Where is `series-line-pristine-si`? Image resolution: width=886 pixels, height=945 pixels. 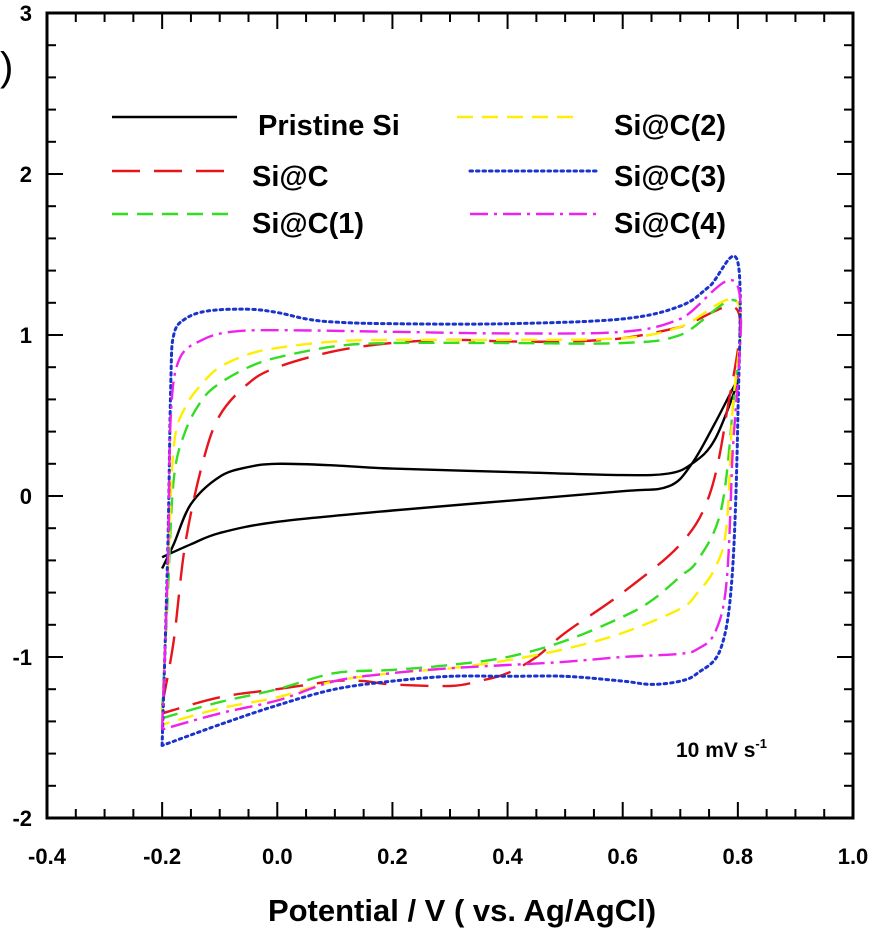 series-line-pristine-si is located at coordinates (450, 474).